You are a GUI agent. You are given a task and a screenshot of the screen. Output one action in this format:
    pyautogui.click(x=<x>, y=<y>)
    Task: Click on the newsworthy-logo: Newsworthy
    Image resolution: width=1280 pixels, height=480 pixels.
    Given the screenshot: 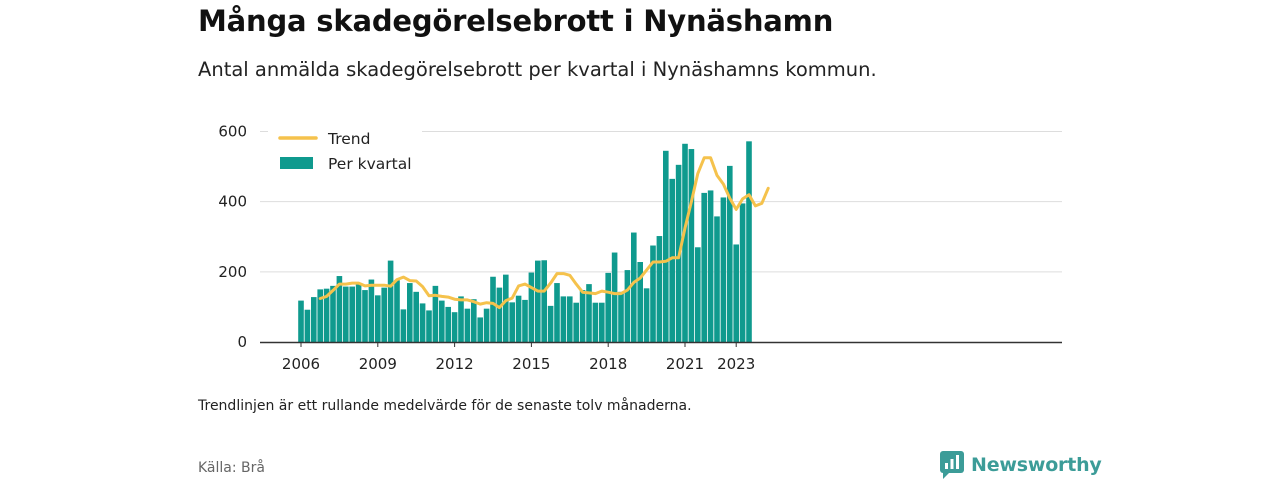 What is the action you would take?
    pyautogui.click(x=1021, y=465)
    